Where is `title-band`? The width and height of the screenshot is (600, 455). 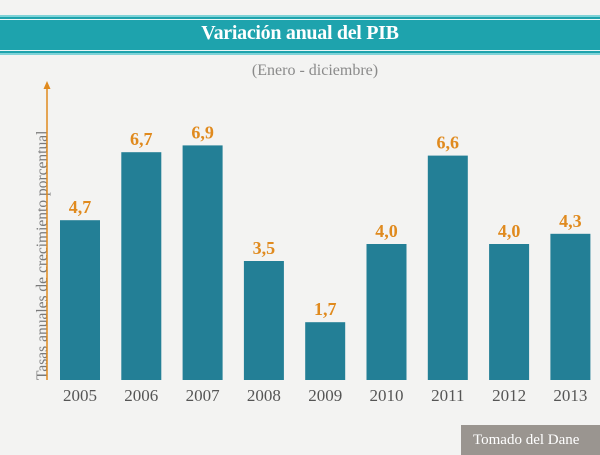
title-band is located at coordinates (300, 35).